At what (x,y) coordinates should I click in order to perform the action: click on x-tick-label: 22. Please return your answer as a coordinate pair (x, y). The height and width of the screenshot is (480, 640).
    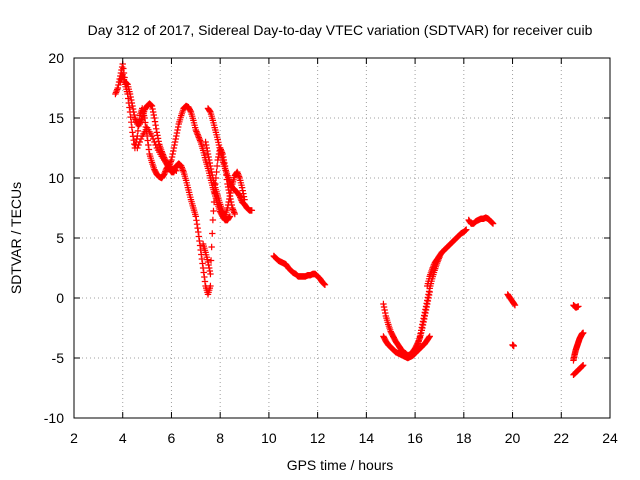
    Looking at the image, I should click on (561, 438).